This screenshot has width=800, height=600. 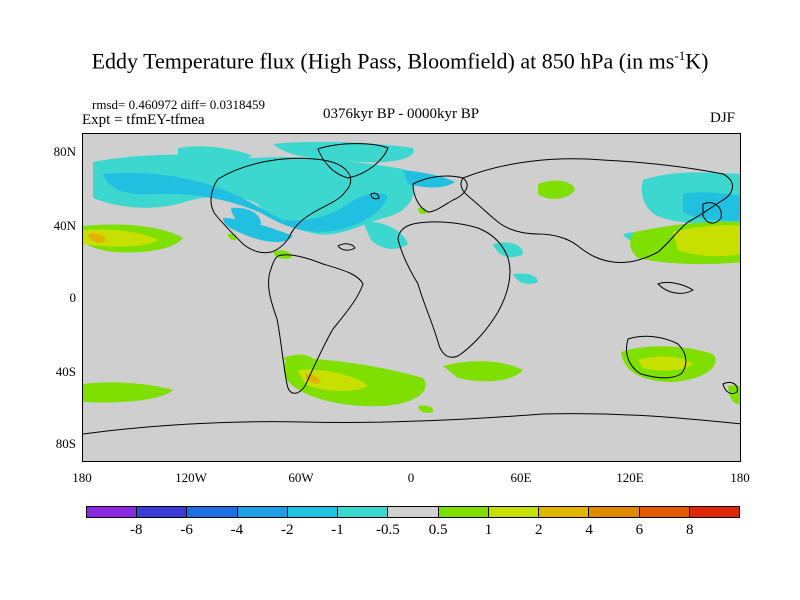 What do you see at coordinates (178, 104) in the screenshot?
I see `stats-label: rmsd= 0.460972 diff= 0.0318459` at bounding box center [178, 104].